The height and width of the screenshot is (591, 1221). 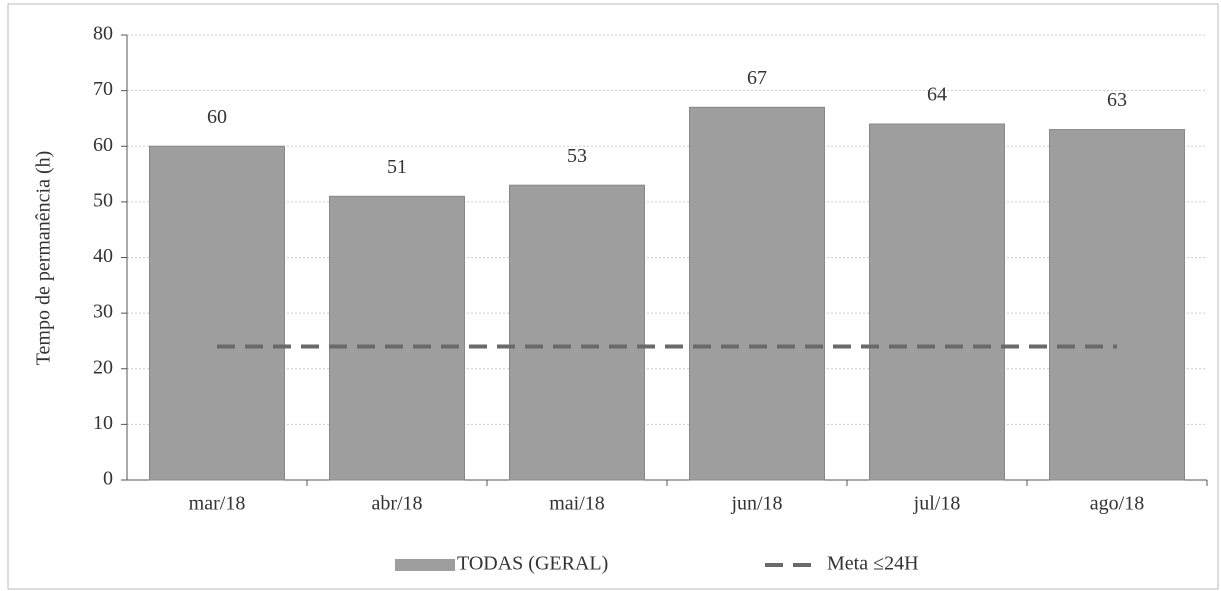 What do you see at coordinates (397, 167) in the screenshot?
I see `data-label: 51` at bounding box center [397, 167].